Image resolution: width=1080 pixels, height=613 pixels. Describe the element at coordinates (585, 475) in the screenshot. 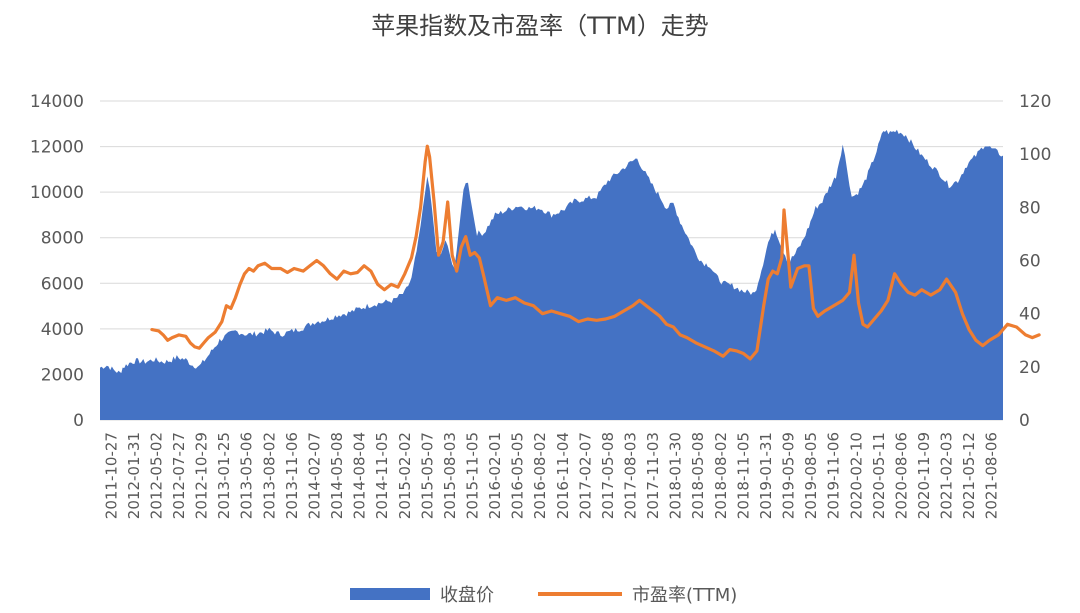

I see `x-tick-label: 2017-02-07` at that location.